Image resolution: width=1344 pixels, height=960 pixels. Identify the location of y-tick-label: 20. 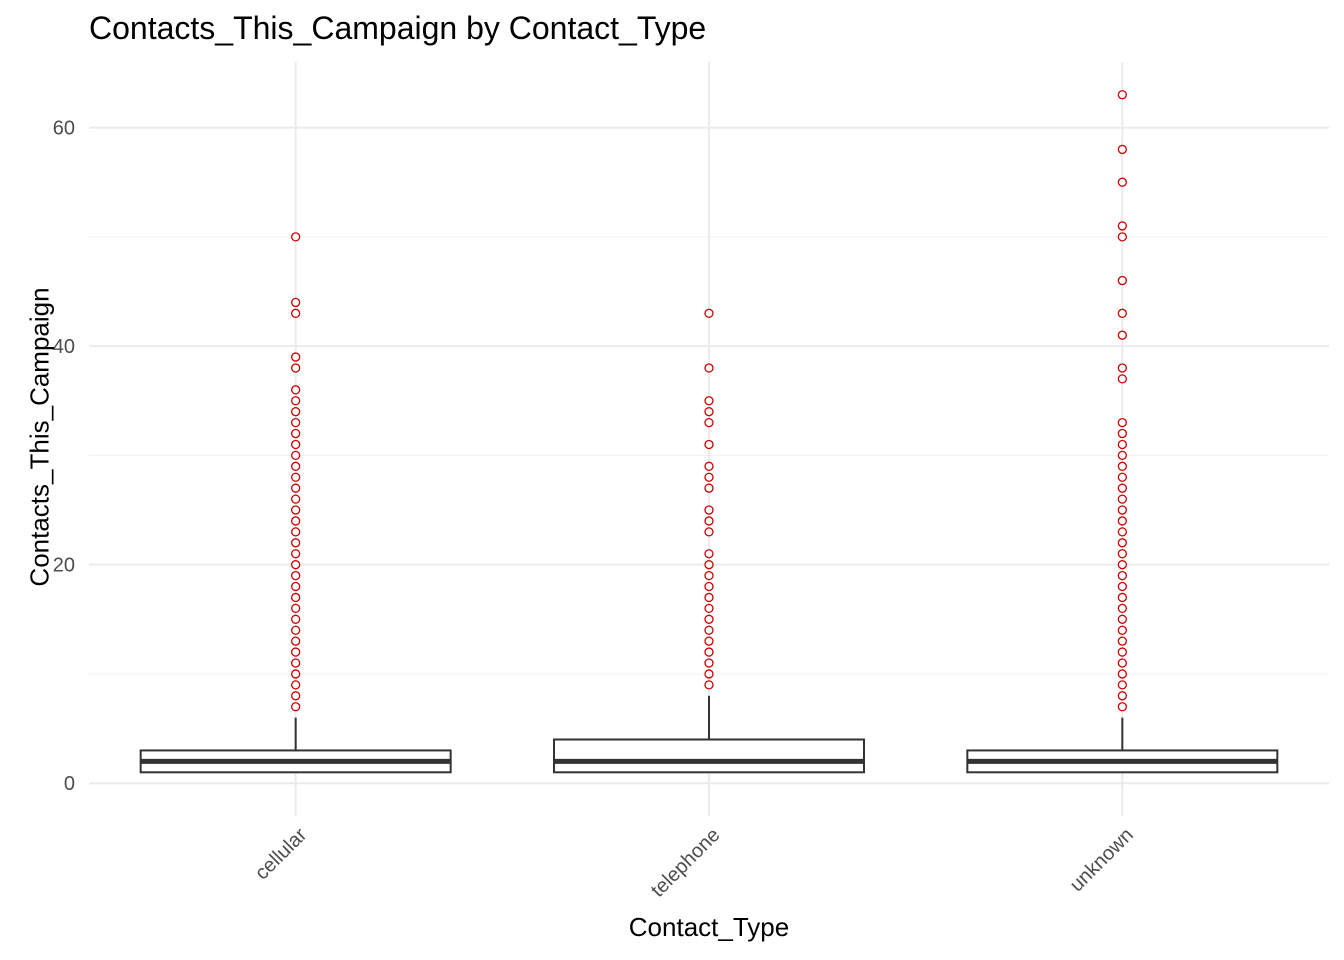
(64, 566).